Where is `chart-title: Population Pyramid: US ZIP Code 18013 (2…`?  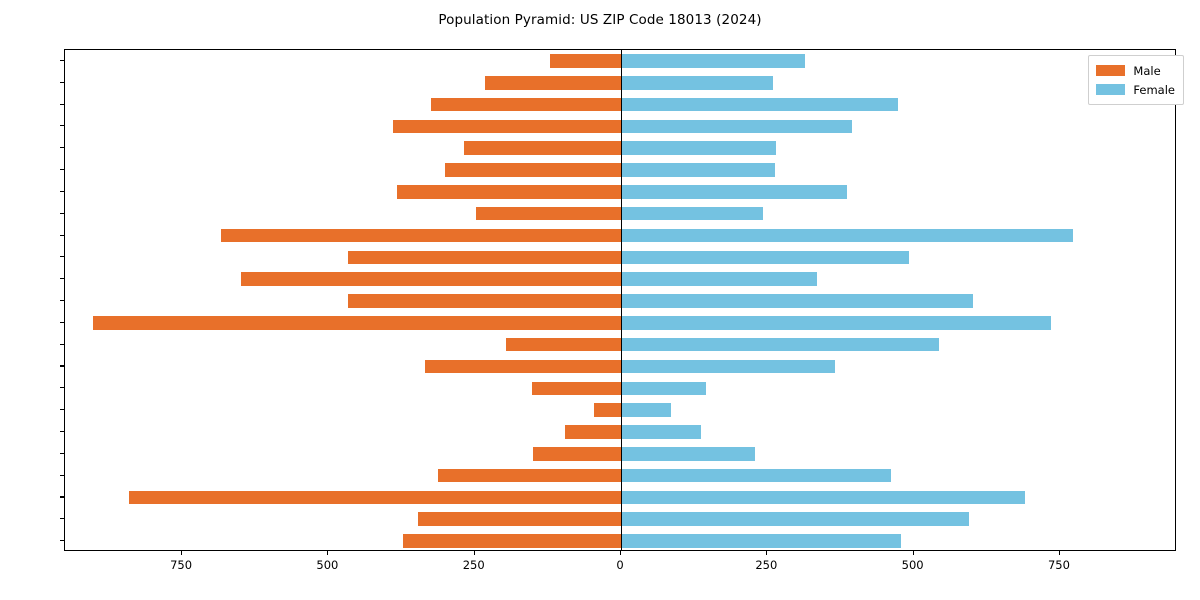 chart-title: Population Pyramid: US ZIP Code 18013 (2… is located at coordinates (600, 20).